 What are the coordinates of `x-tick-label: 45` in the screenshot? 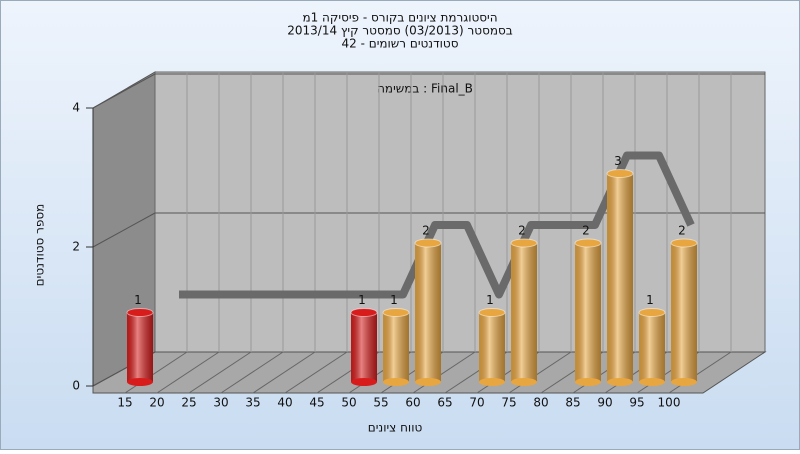 It's located at (316, 403).